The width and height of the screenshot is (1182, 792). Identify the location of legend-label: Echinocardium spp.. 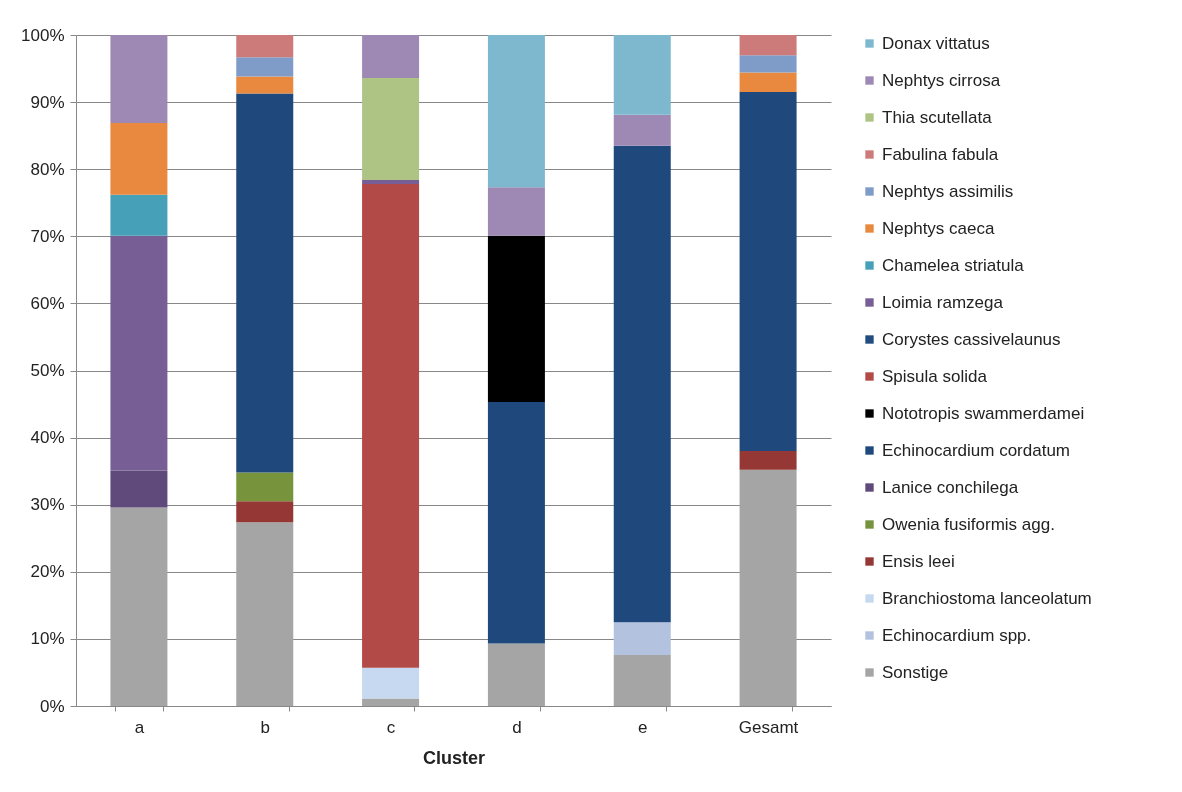
(957, 635).